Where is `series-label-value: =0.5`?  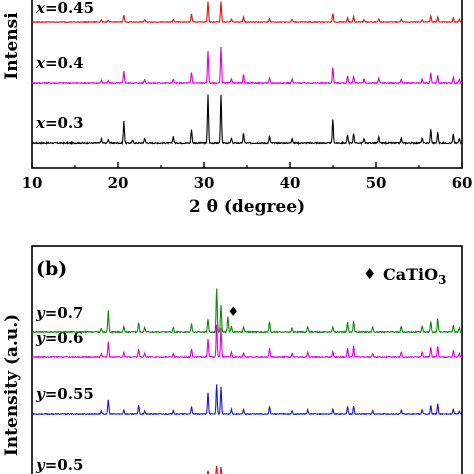 series-label-value: =0.5 is located at coordinates (64, 465).